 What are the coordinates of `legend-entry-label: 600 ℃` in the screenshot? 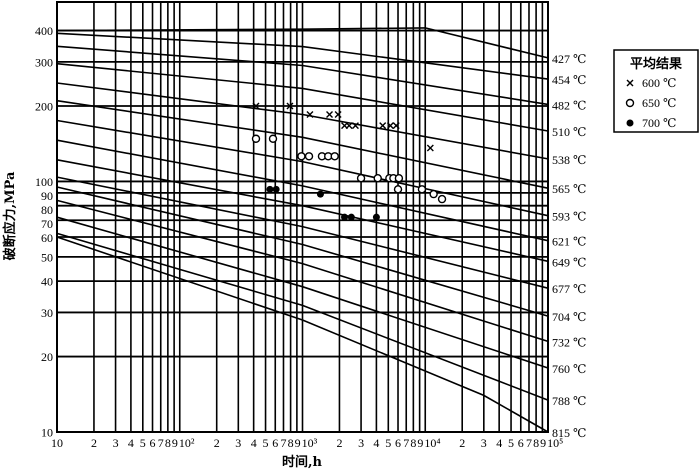 It's located at (659, 83).